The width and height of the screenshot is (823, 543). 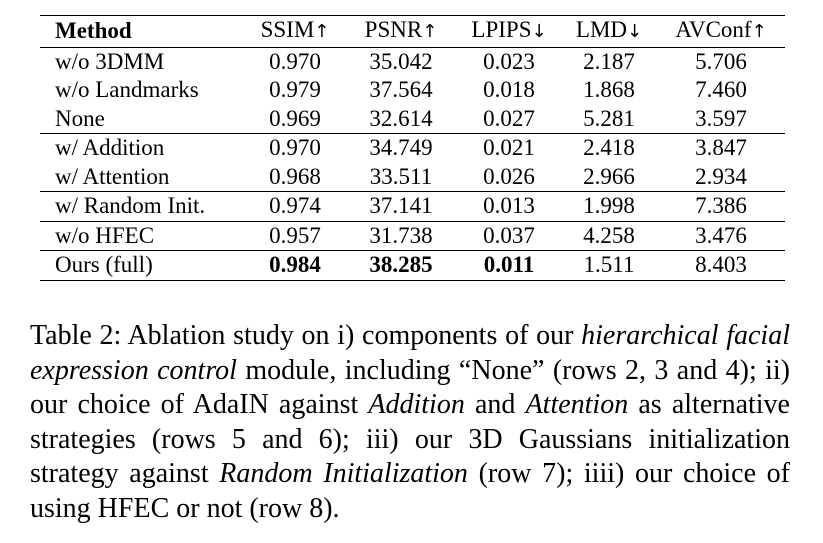 What do you see at coordinates (401, 265) in the screenshot?
I see `value-cell: 38.285` at bounding box center [401, 265].